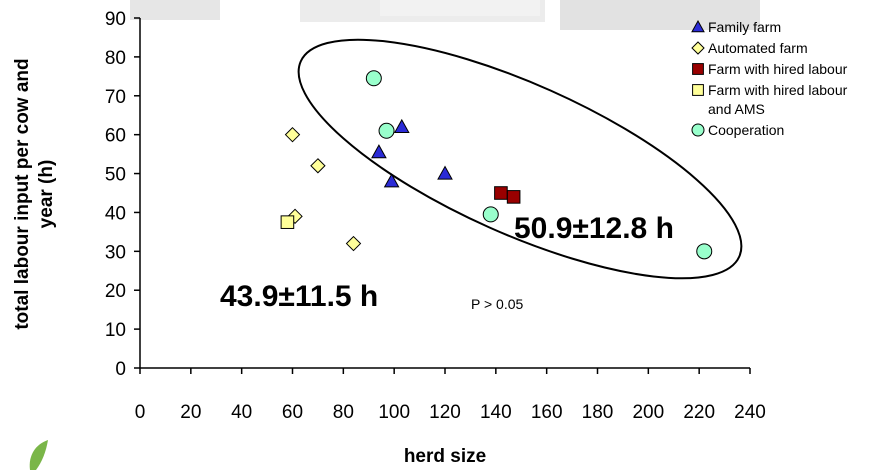 The image size is (896, 470). Describe the element at coordinates (746, 130) in the screenshot. I see `legend-label: Cooperation` at that location.